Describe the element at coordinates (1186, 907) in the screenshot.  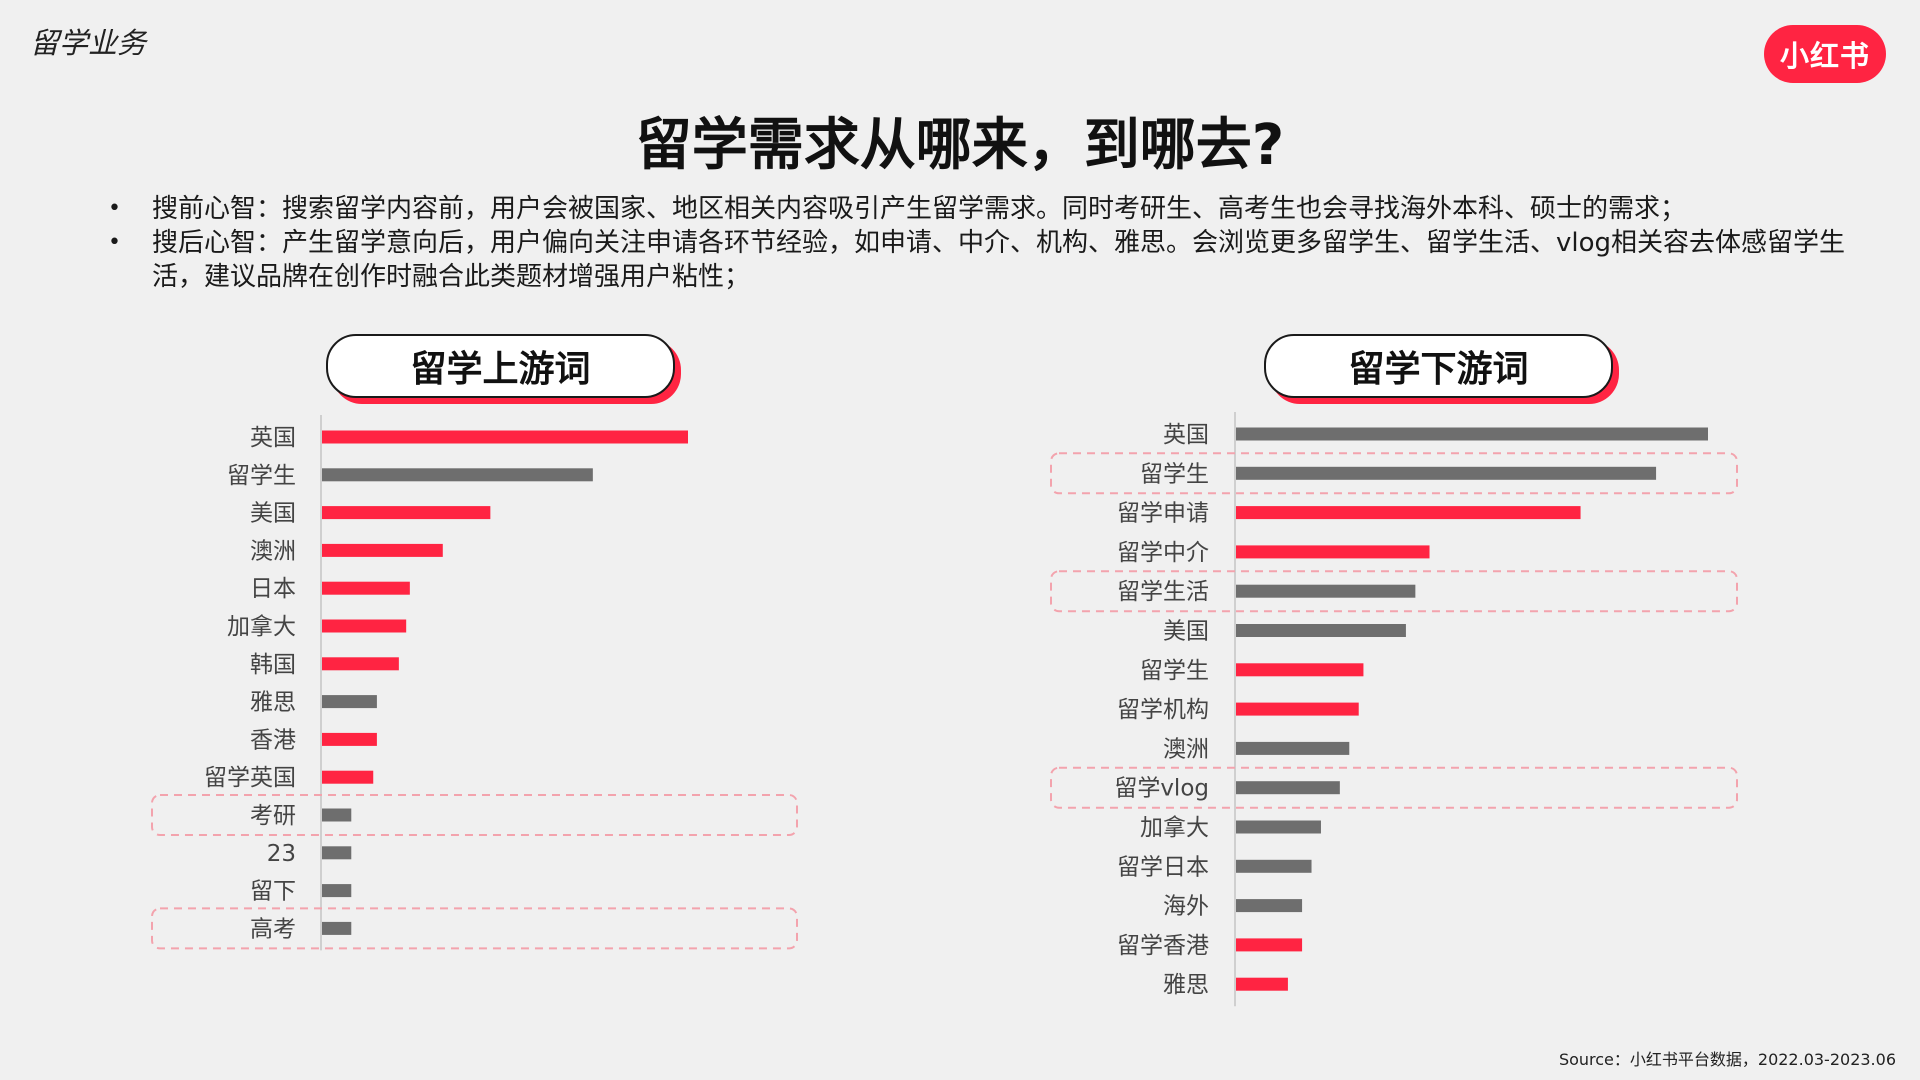
I see `downstream-category-label: 海外` at that location.